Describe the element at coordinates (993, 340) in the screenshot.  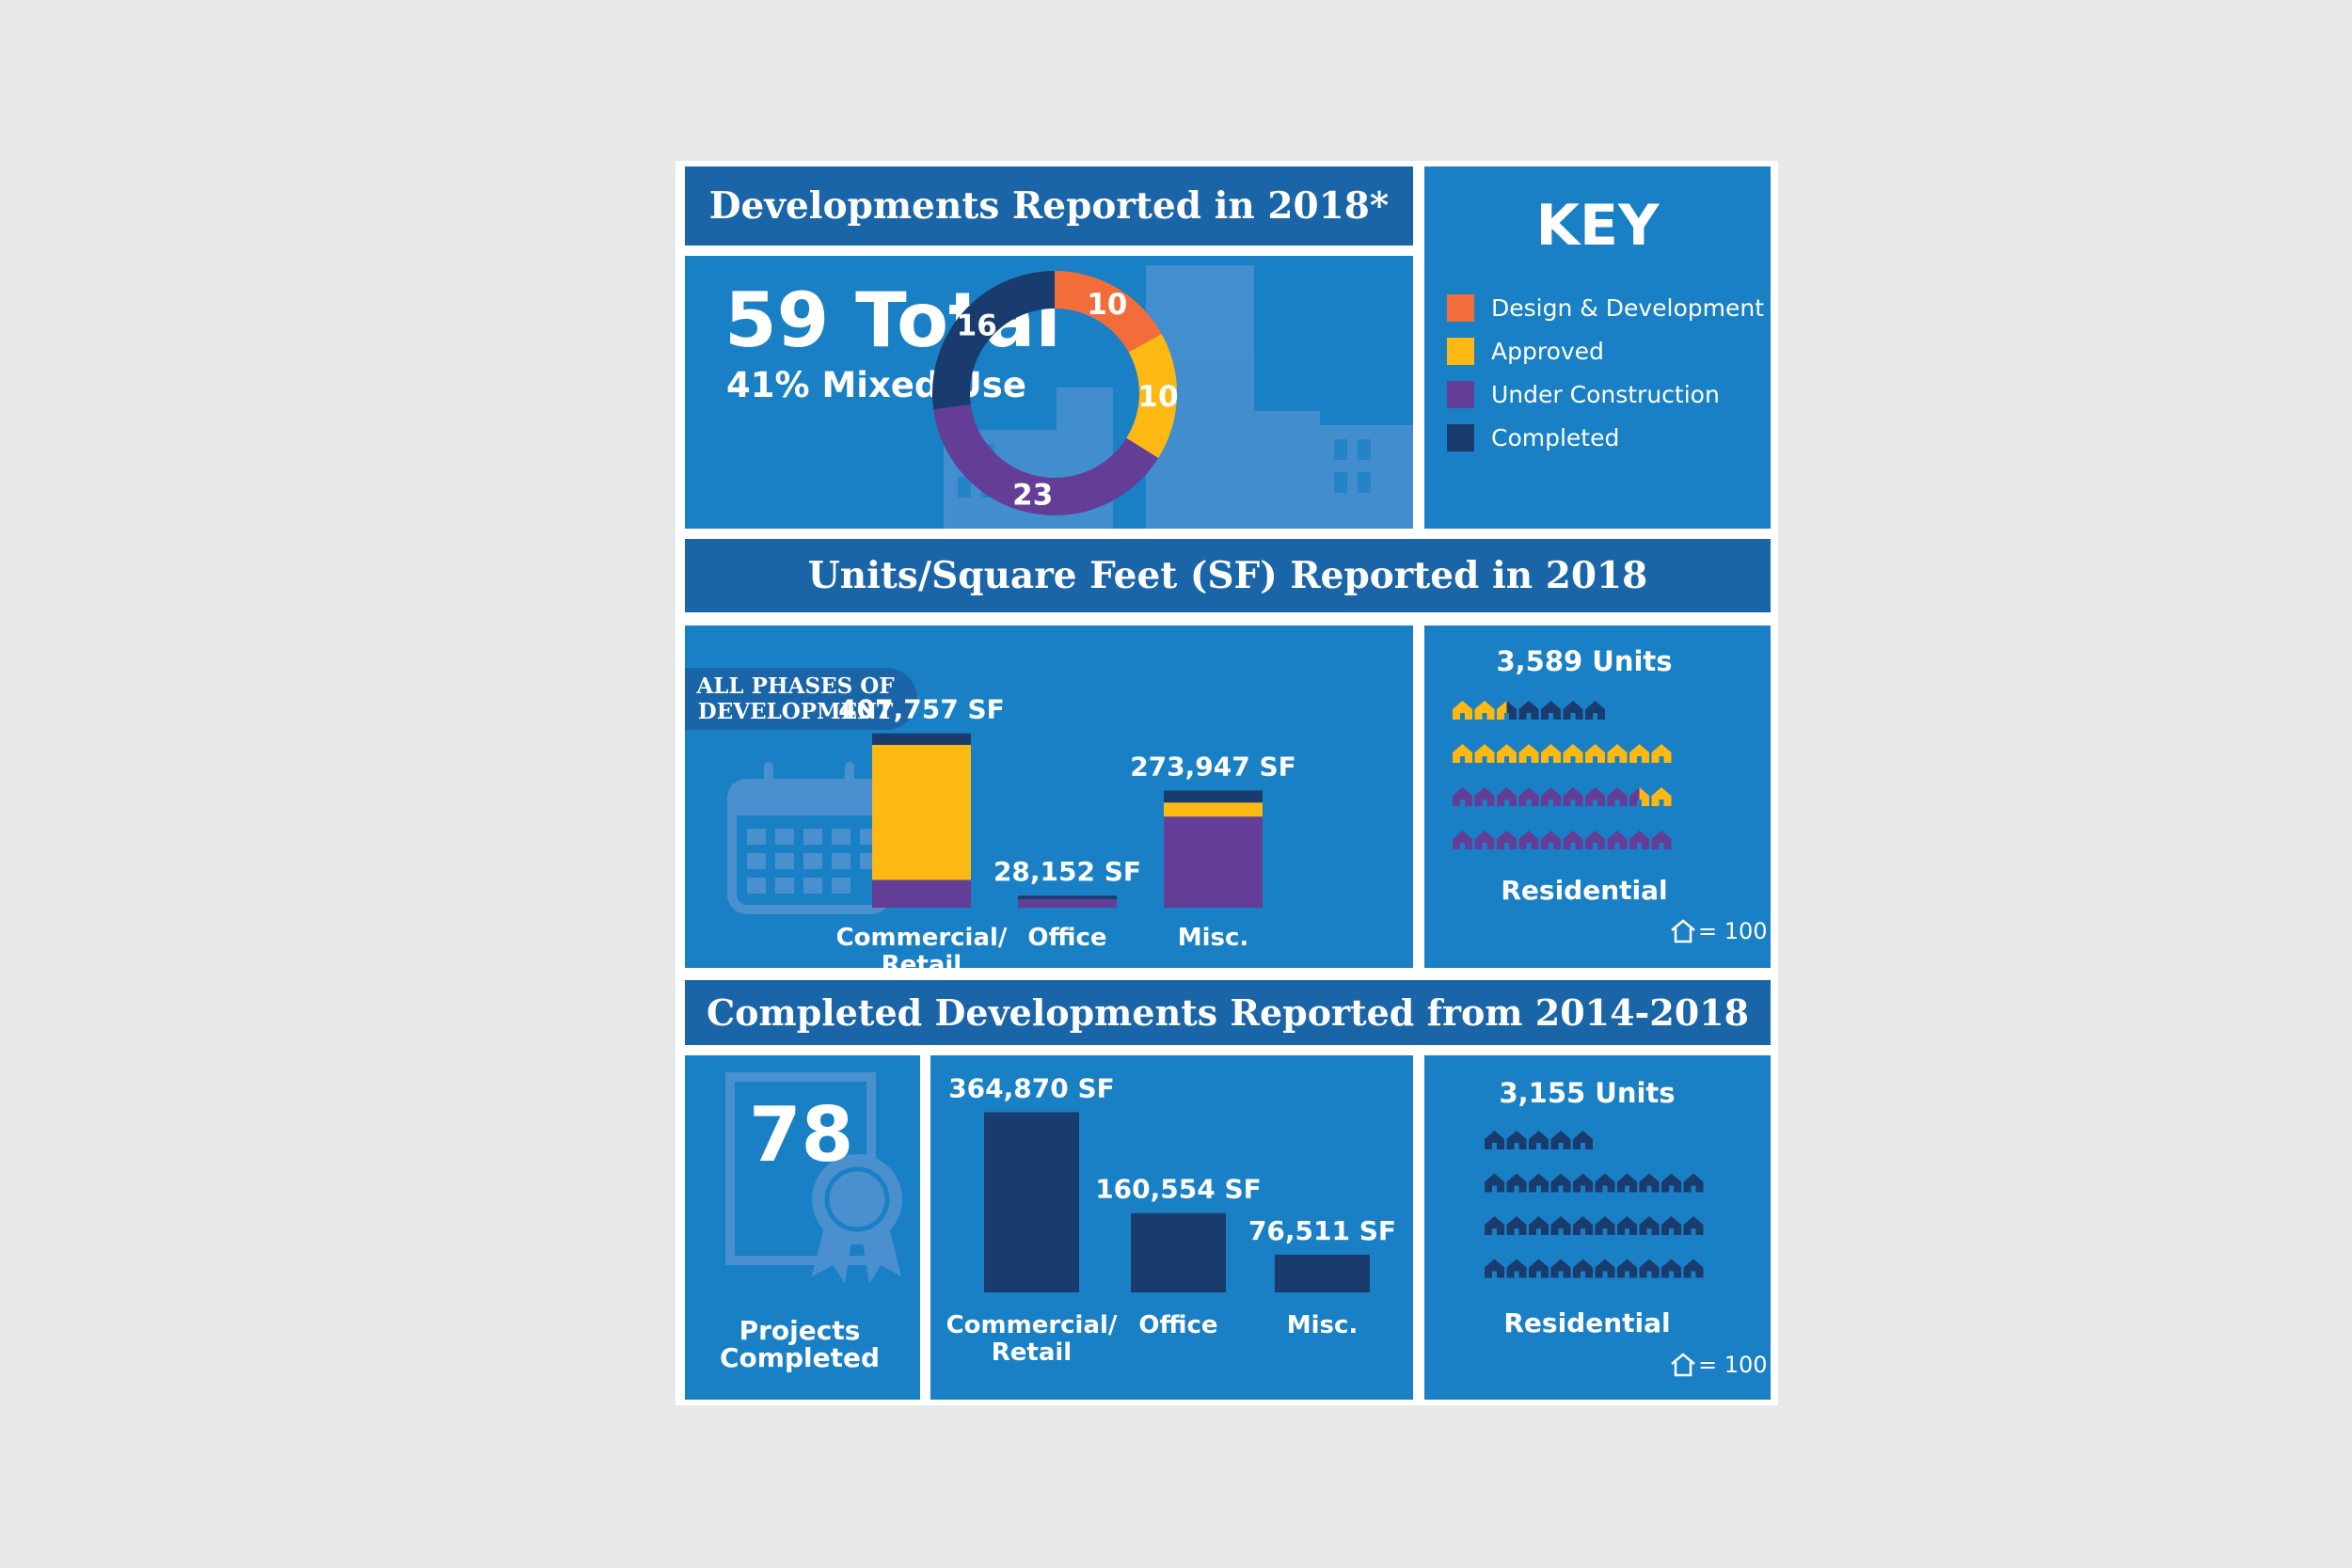
I see `donut-slice-completed` at that location.